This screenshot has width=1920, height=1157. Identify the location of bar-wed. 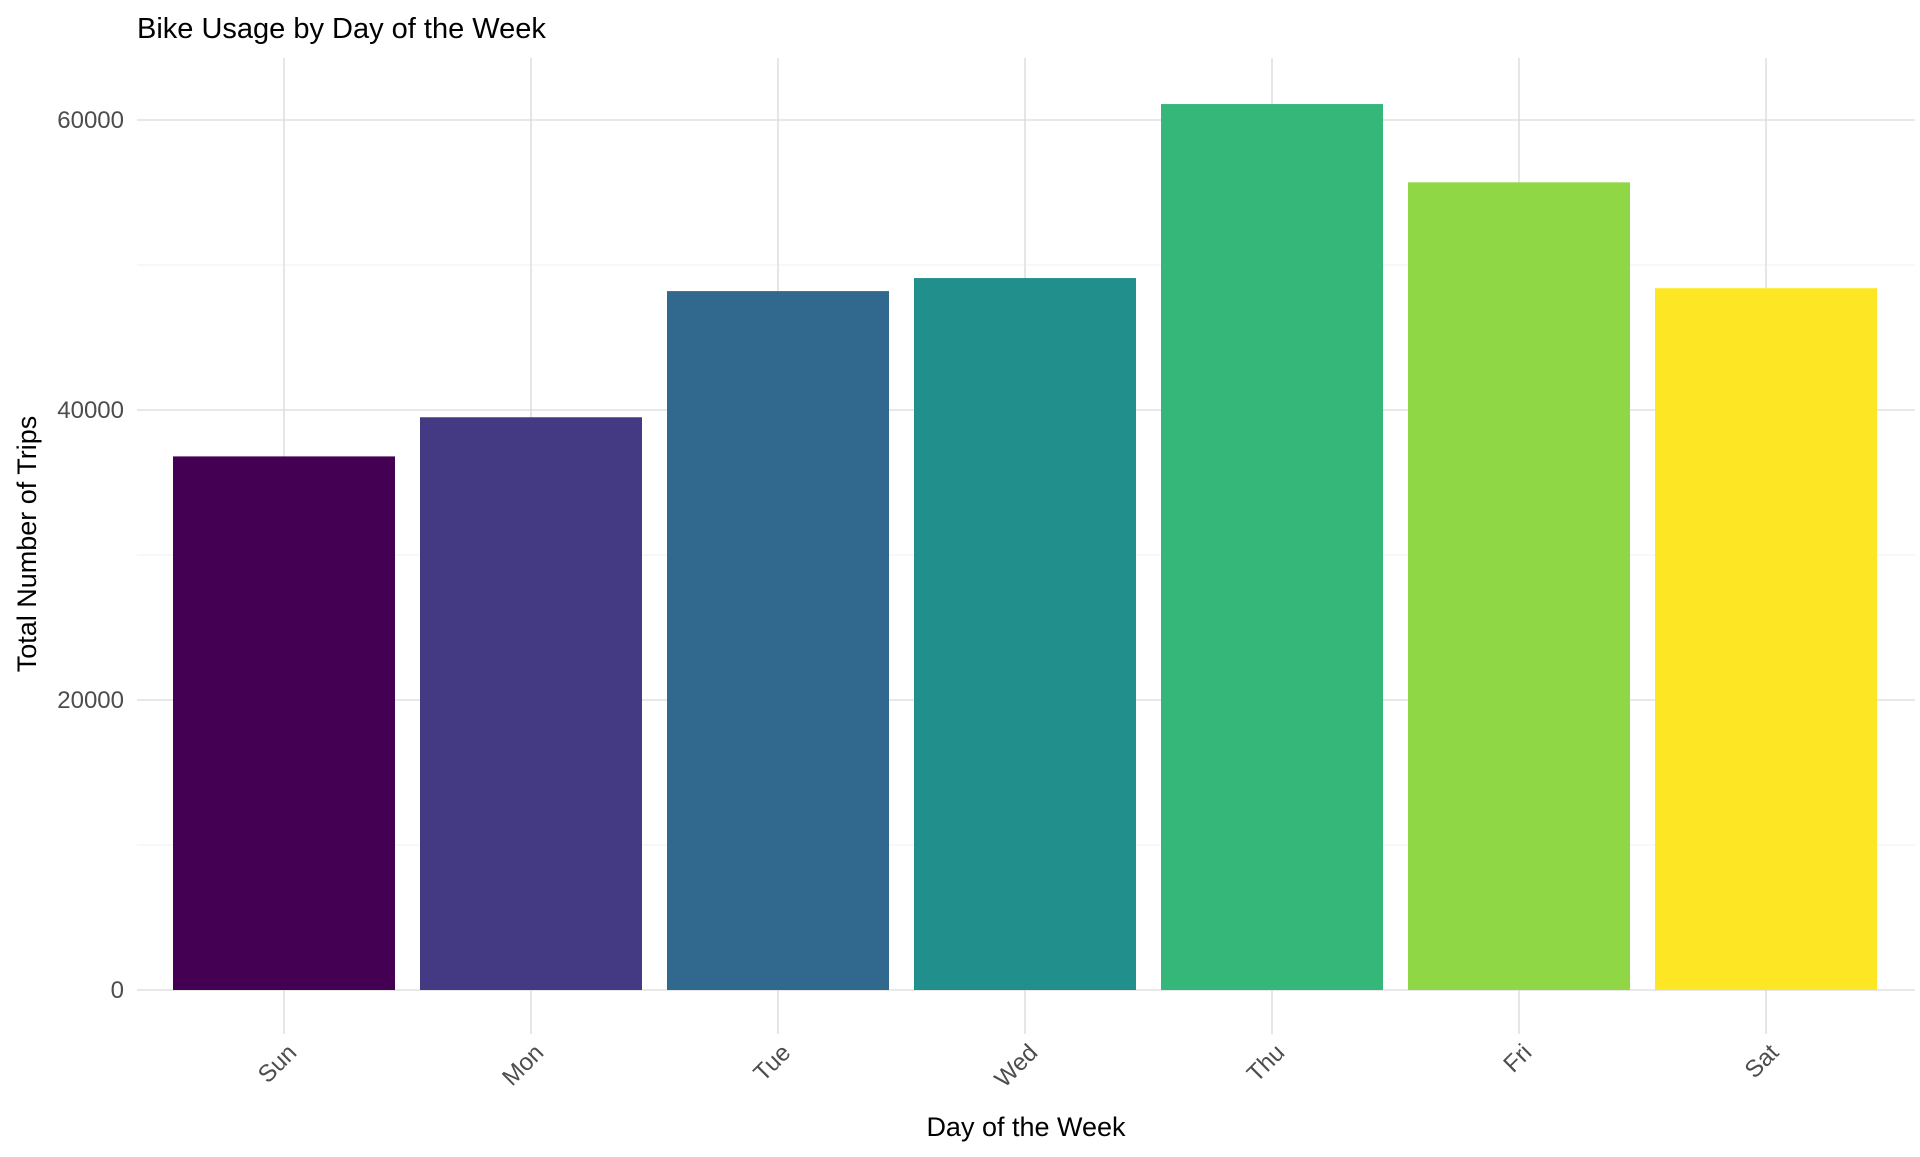
(1025, 634).